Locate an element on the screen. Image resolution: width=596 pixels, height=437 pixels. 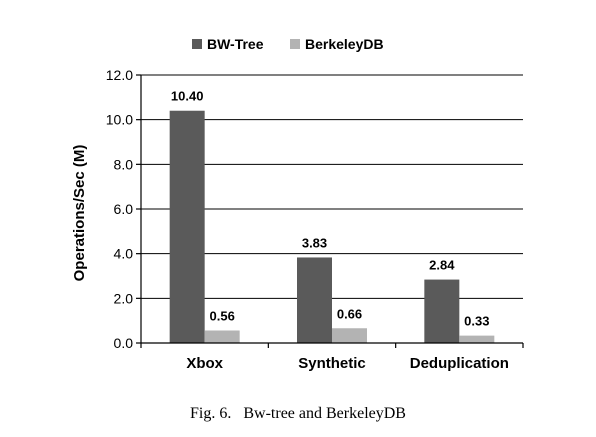
y-tick-label: 12.0 is located at coordinates (119, 75).